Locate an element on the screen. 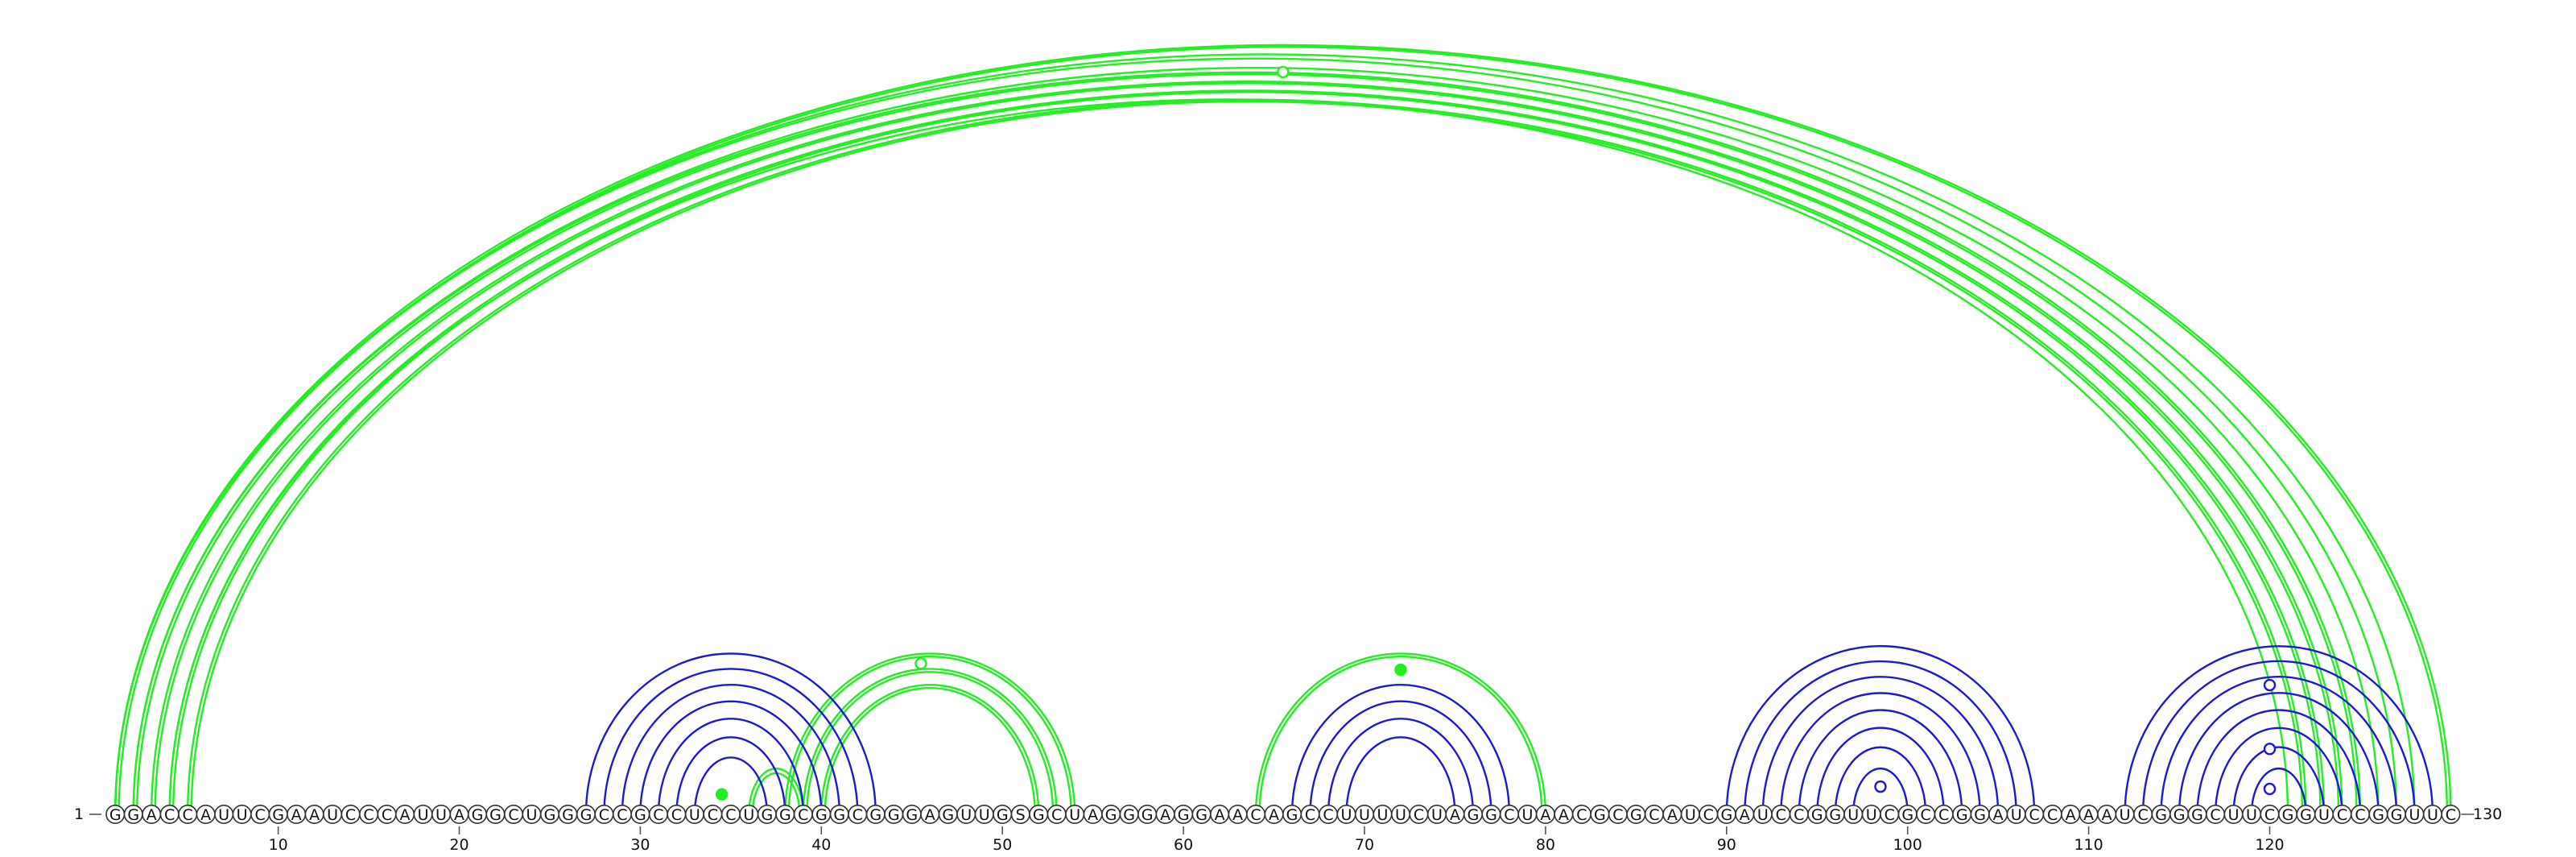 This screenshot has height=857, width=2576. axis-tick-label: 90 is located at coordinates (1726, 845).